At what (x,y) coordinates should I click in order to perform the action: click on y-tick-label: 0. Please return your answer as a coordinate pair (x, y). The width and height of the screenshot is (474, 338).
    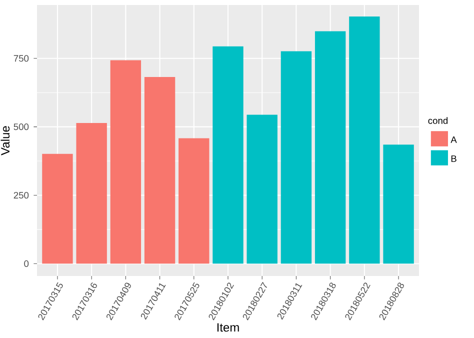
    Looking at the image, I should click on (26, 263).